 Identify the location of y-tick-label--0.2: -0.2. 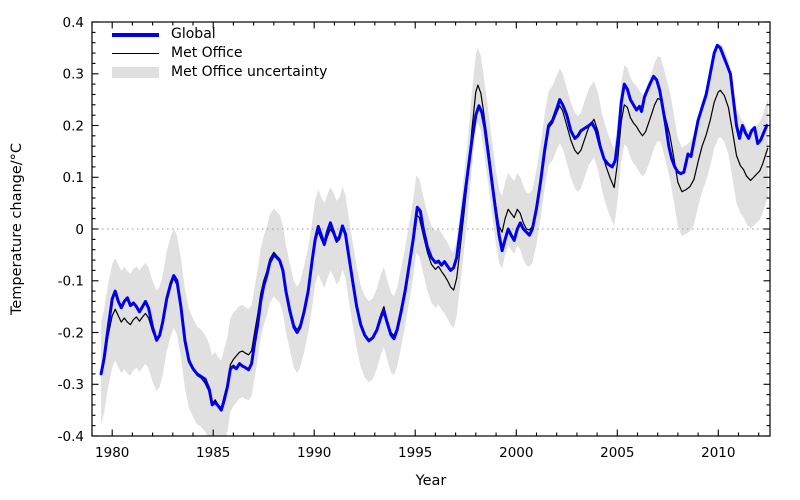
(71, 333).